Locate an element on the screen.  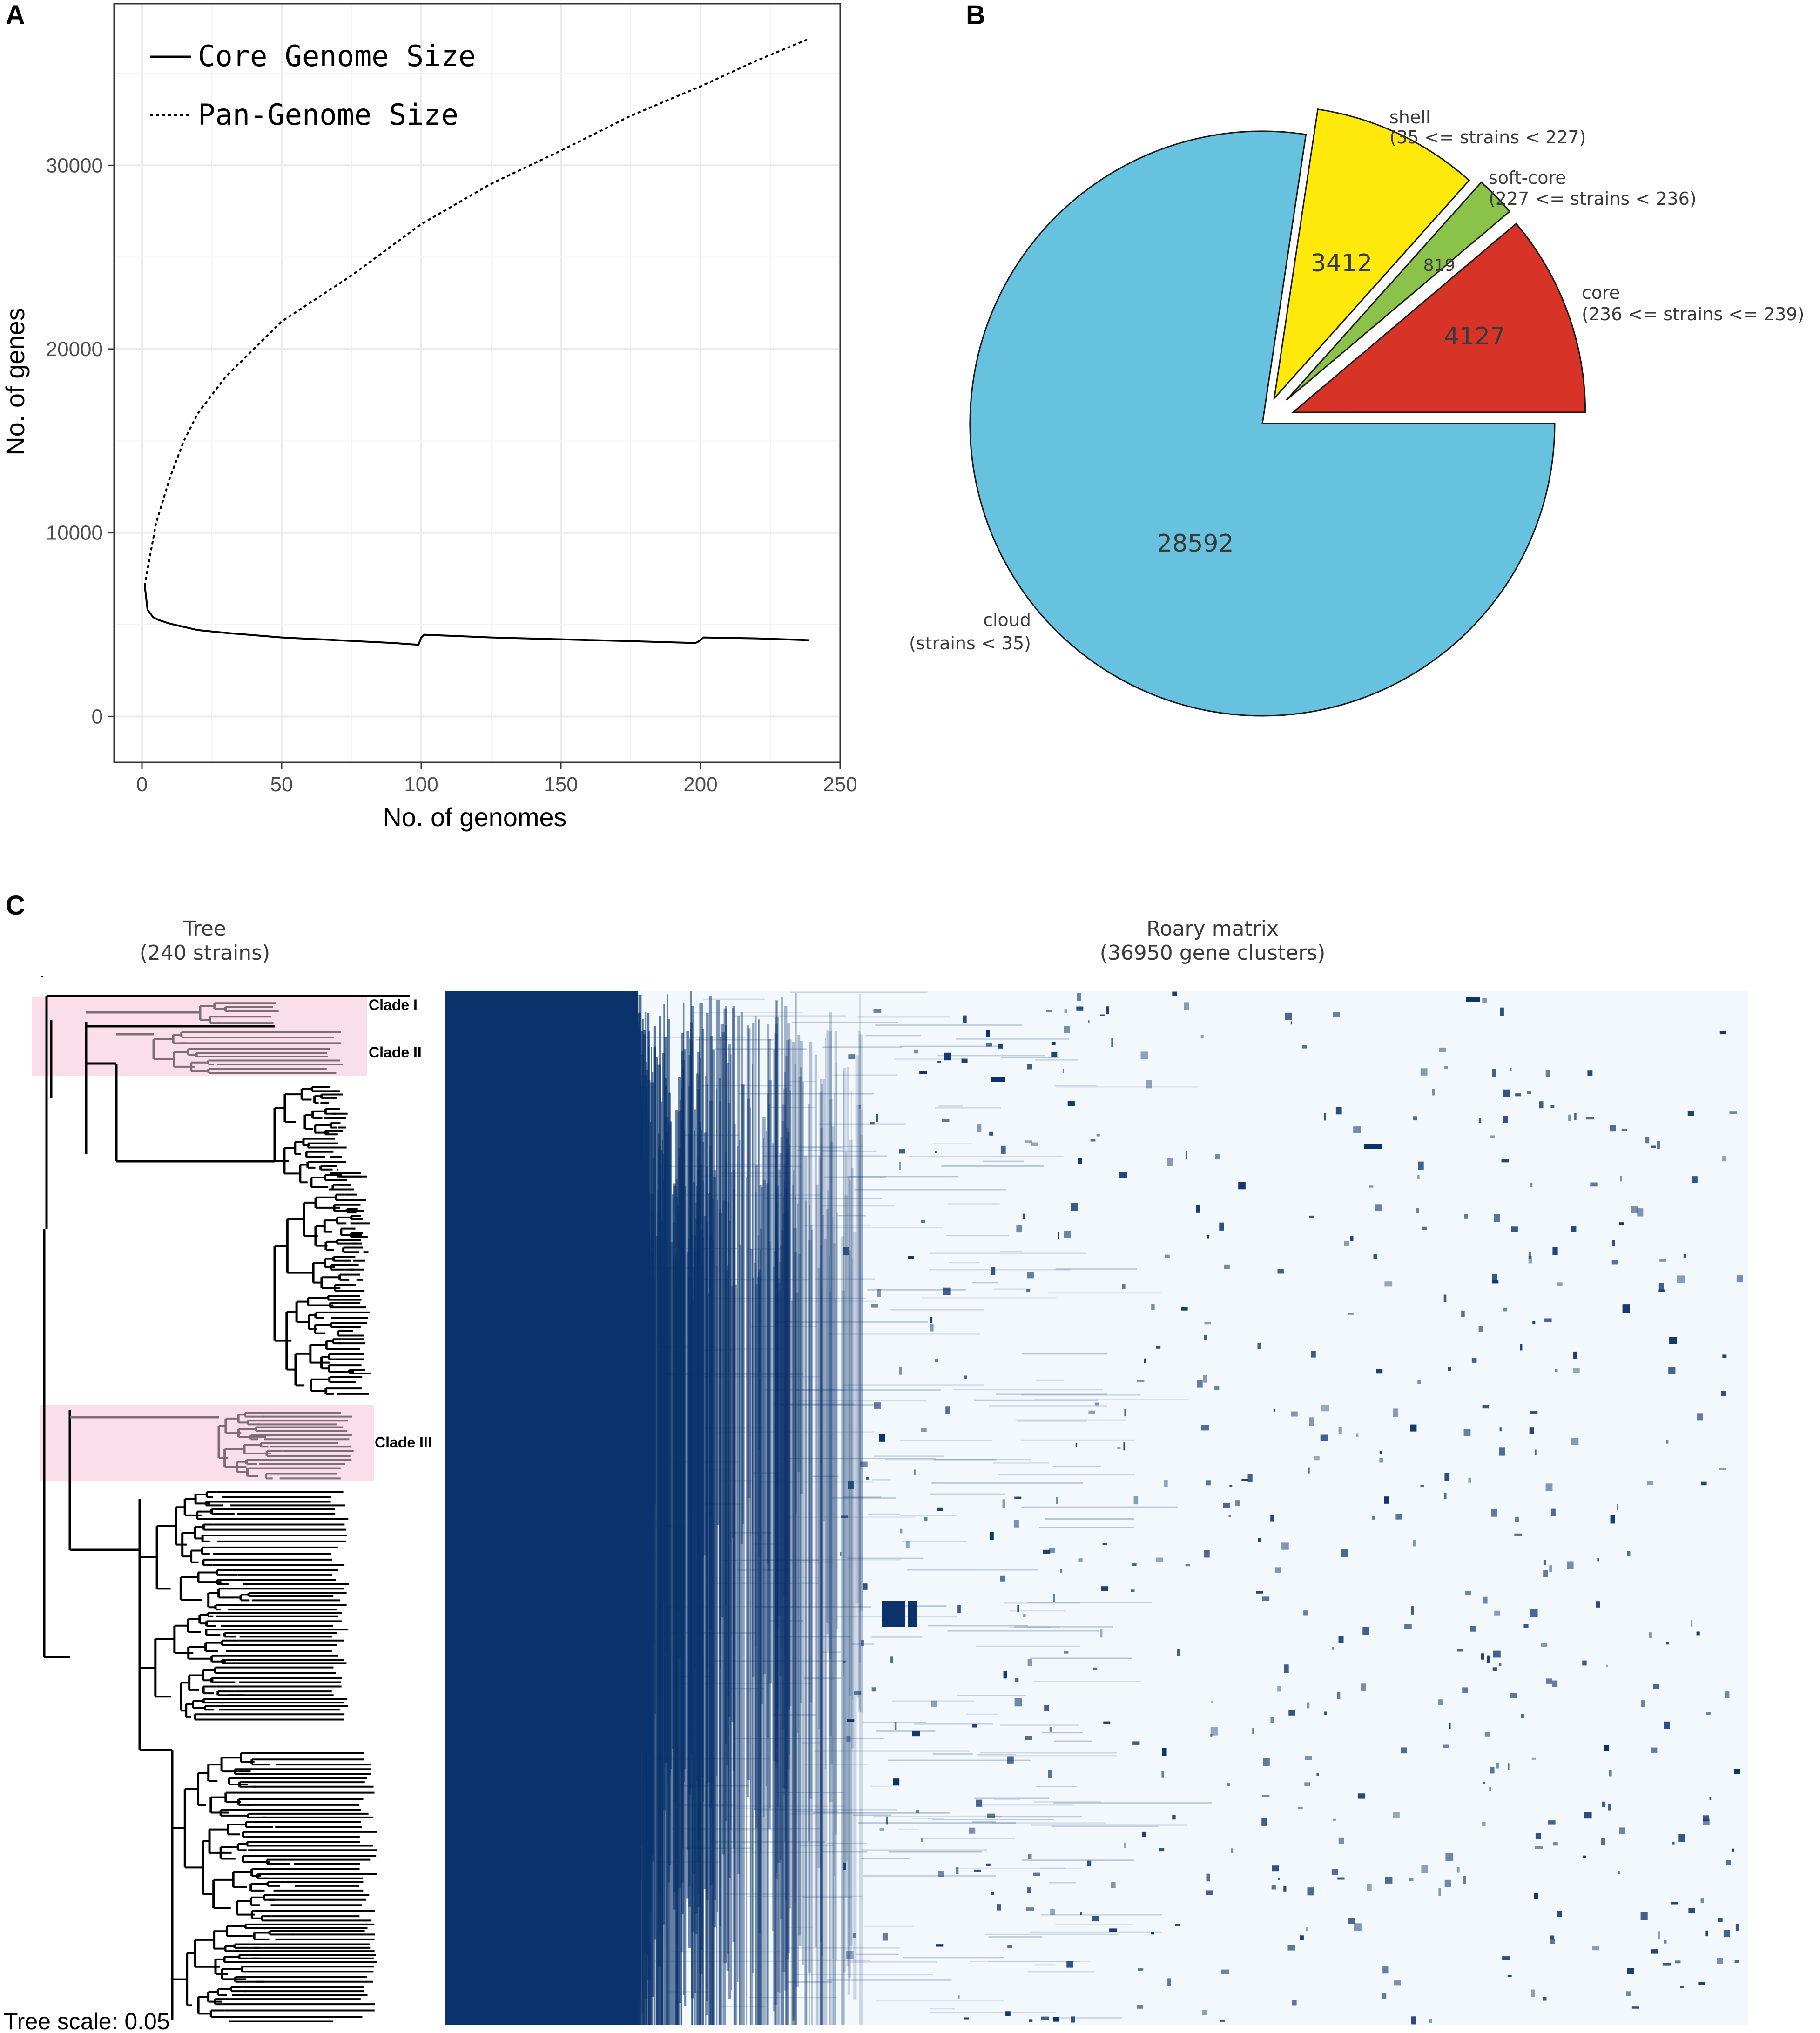
pie-sublabel-softcore: (227 <= strains < 236) is located at coordinates (1593, 198).